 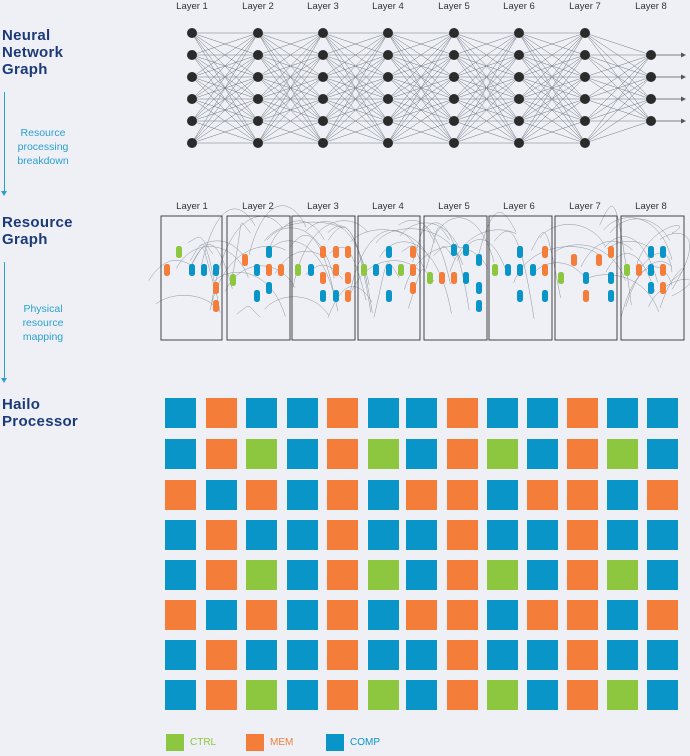 I want to click on rg-layer-label-5: Layer 5, so click(x=454, y=206).